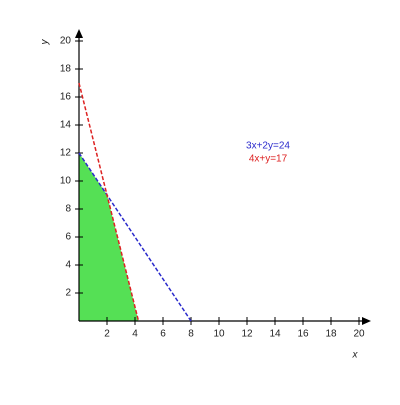  What do you see at coordinates (68, 237) in the screenshot?
I see `y-tick-label: 6` at bounding box center [68, 237].